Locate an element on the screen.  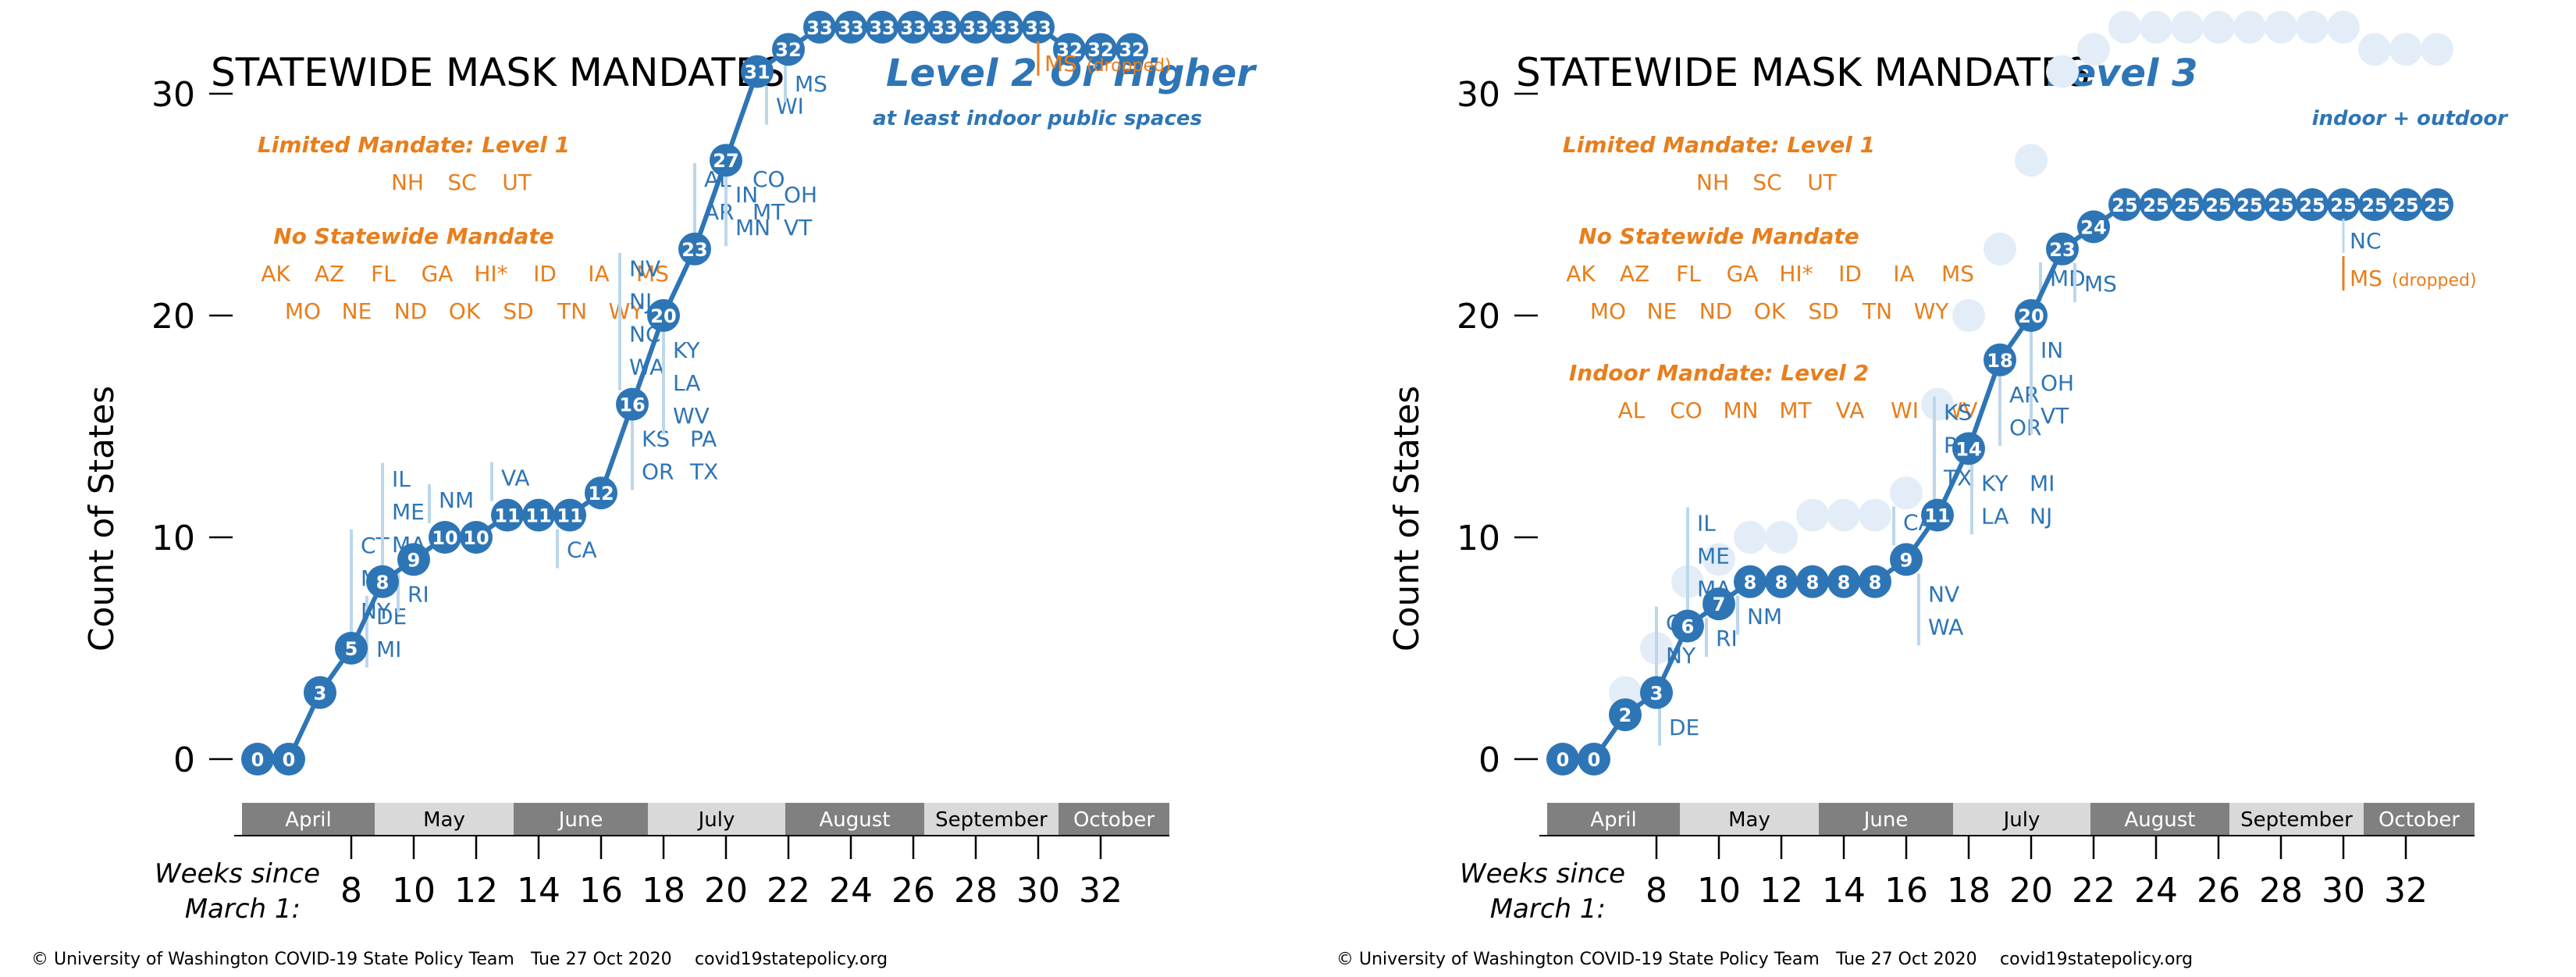
legend-state-label: ND is located at coordinates (411, 311).